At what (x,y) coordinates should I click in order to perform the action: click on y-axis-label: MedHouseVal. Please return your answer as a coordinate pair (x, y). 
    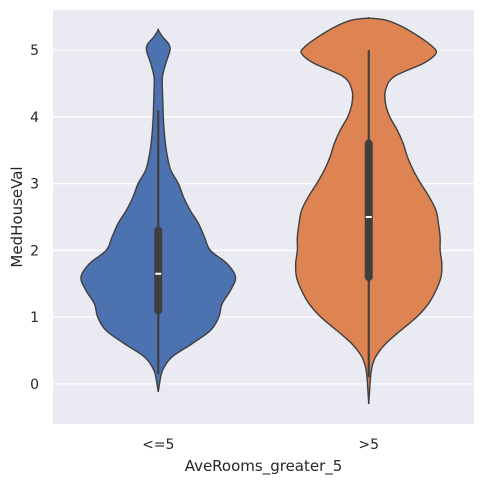
    Looking at the image, I should click on (17, 216).